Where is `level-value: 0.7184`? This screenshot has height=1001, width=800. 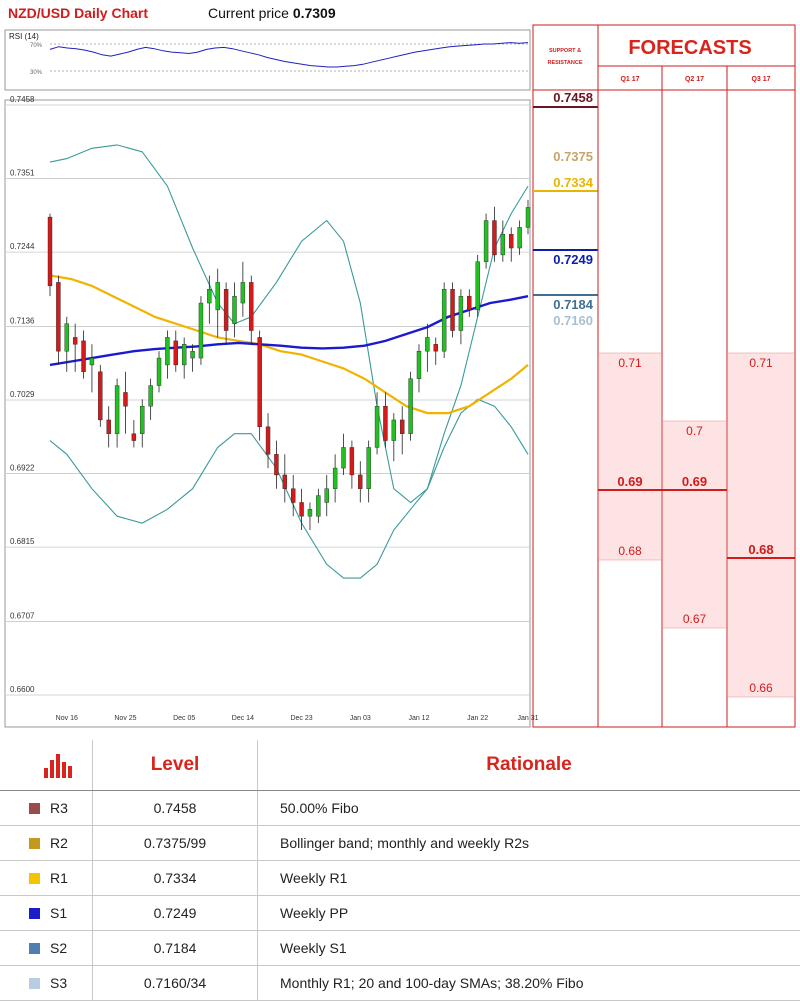
level-value: 0.7184 is located at coordinates (175, 948).